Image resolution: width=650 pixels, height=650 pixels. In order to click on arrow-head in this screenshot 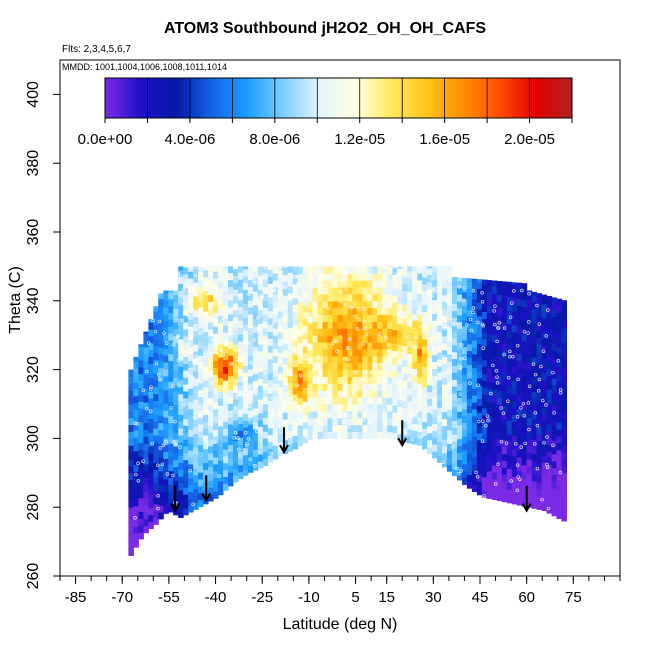, I will do `click(206, 497)`.